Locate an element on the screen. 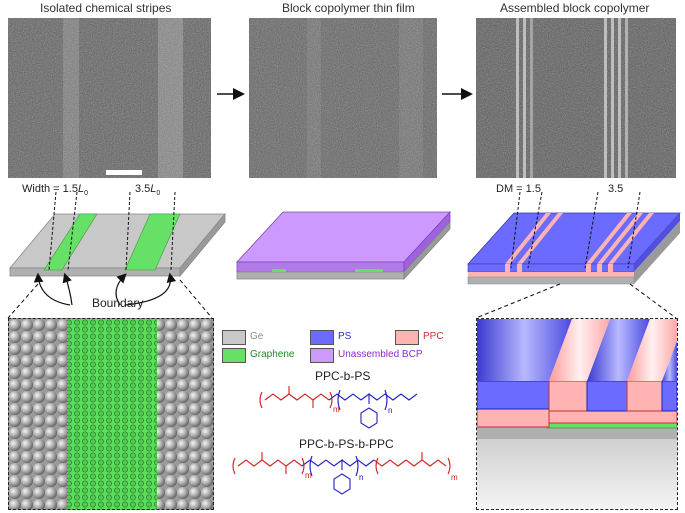  dm-label: DM = 1.5 is located at coordinates (518, 189).